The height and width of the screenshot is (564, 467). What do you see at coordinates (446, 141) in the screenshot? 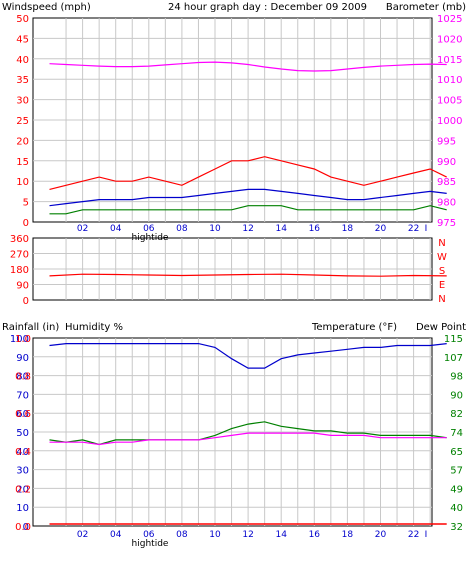
I see `barometer-tick-995: 995` at bounding box center [446, 141].